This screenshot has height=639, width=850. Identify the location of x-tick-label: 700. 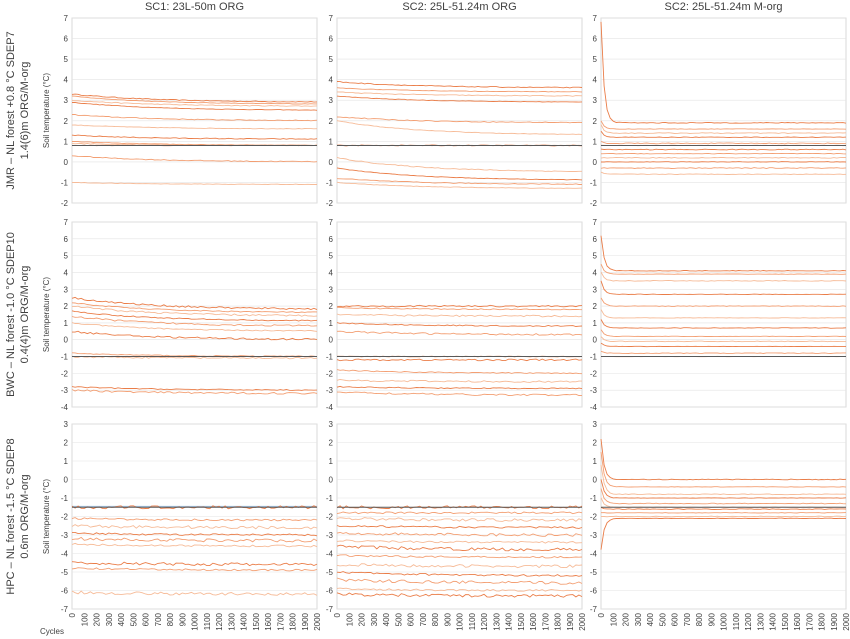
(423, 619).